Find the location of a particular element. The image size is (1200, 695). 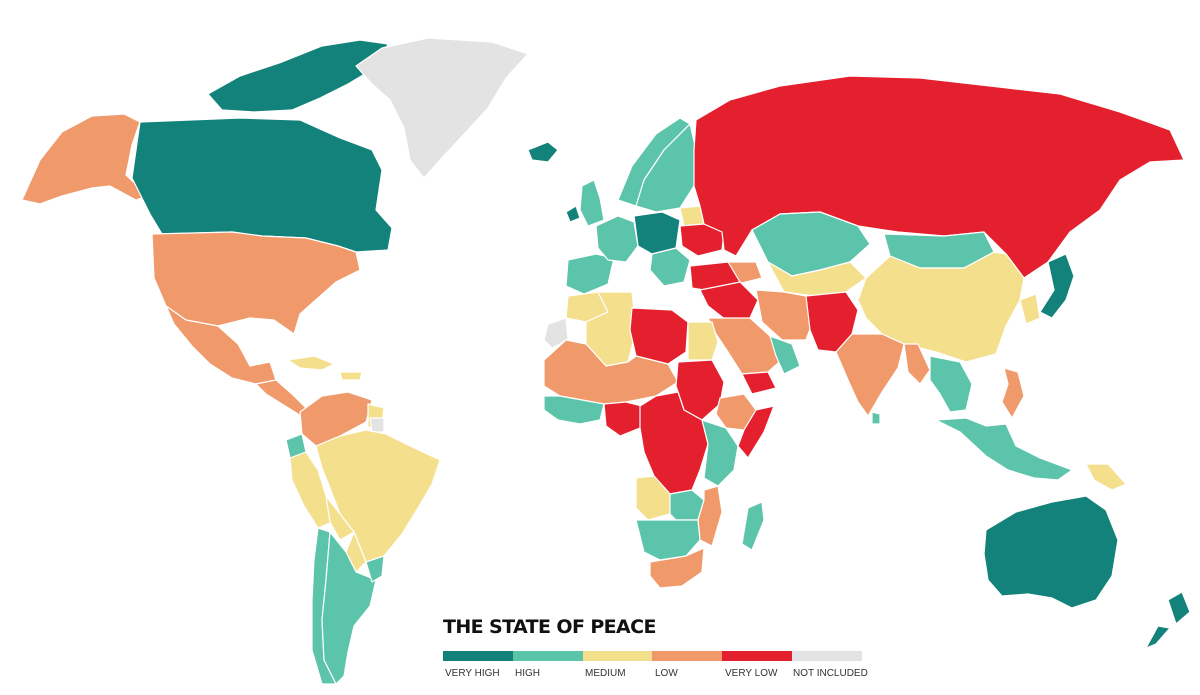

region-russia is located at coordinates (939, 177).